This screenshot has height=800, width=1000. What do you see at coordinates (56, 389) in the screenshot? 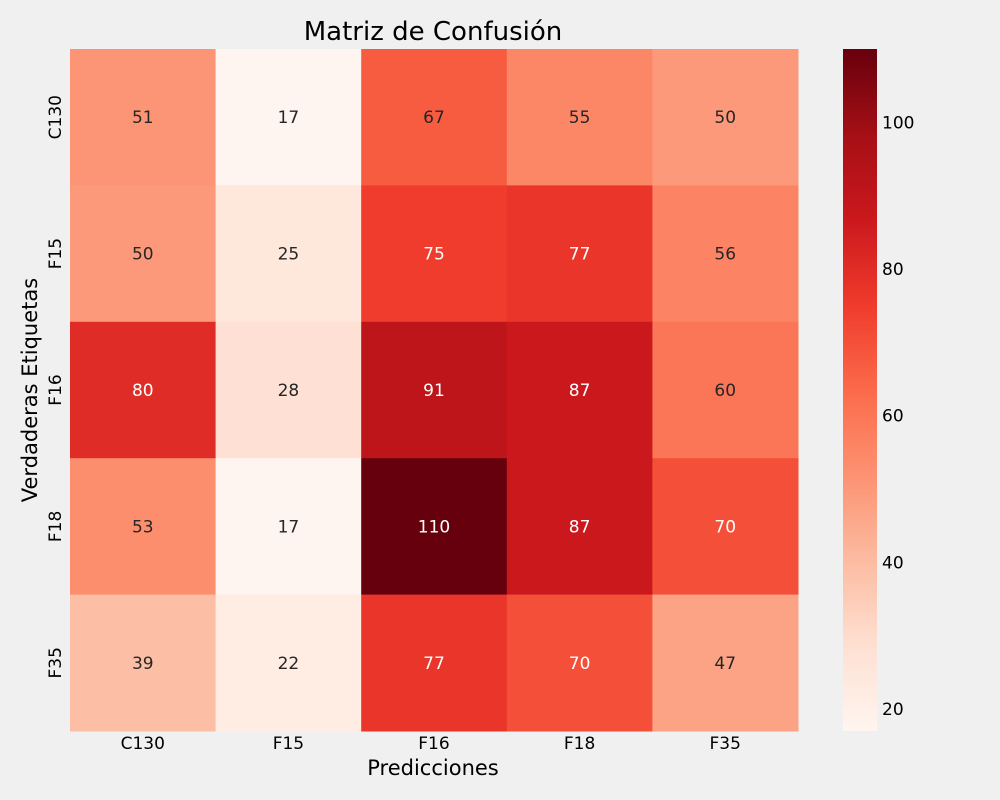
I see `y-tick-label: F16` at bounding box center [56, 389].